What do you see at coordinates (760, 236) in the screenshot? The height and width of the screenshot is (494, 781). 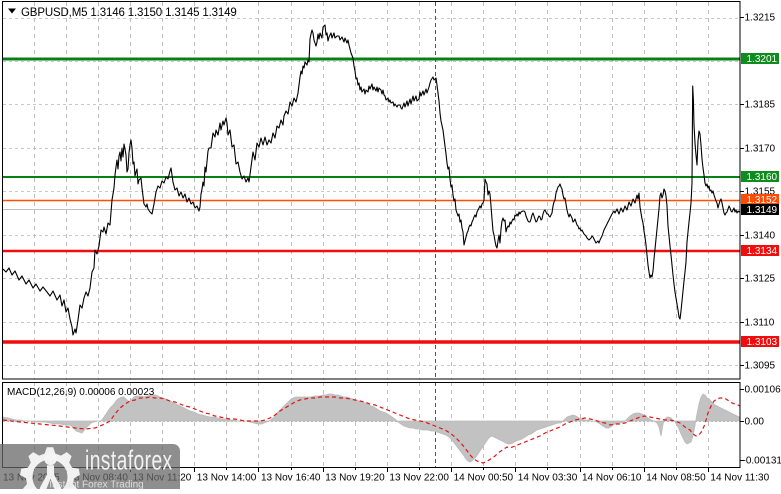 I see `svg-text: 1.3140` at bounding box center [760, 236].